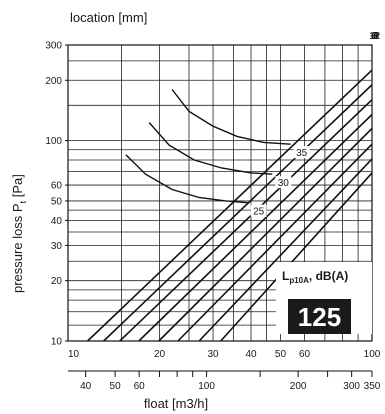 The image size is (385, 414). What do you see at coordinates (251, 354) in the screenshot?
I see `x-tick-label-upper: 40` at bounding box center [251, 354].